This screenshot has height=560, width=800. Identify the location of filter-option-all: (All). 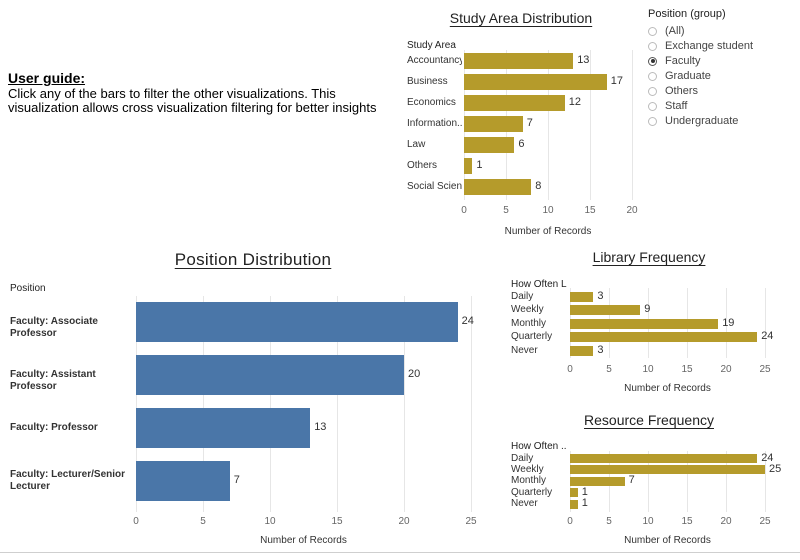
(723, 31).